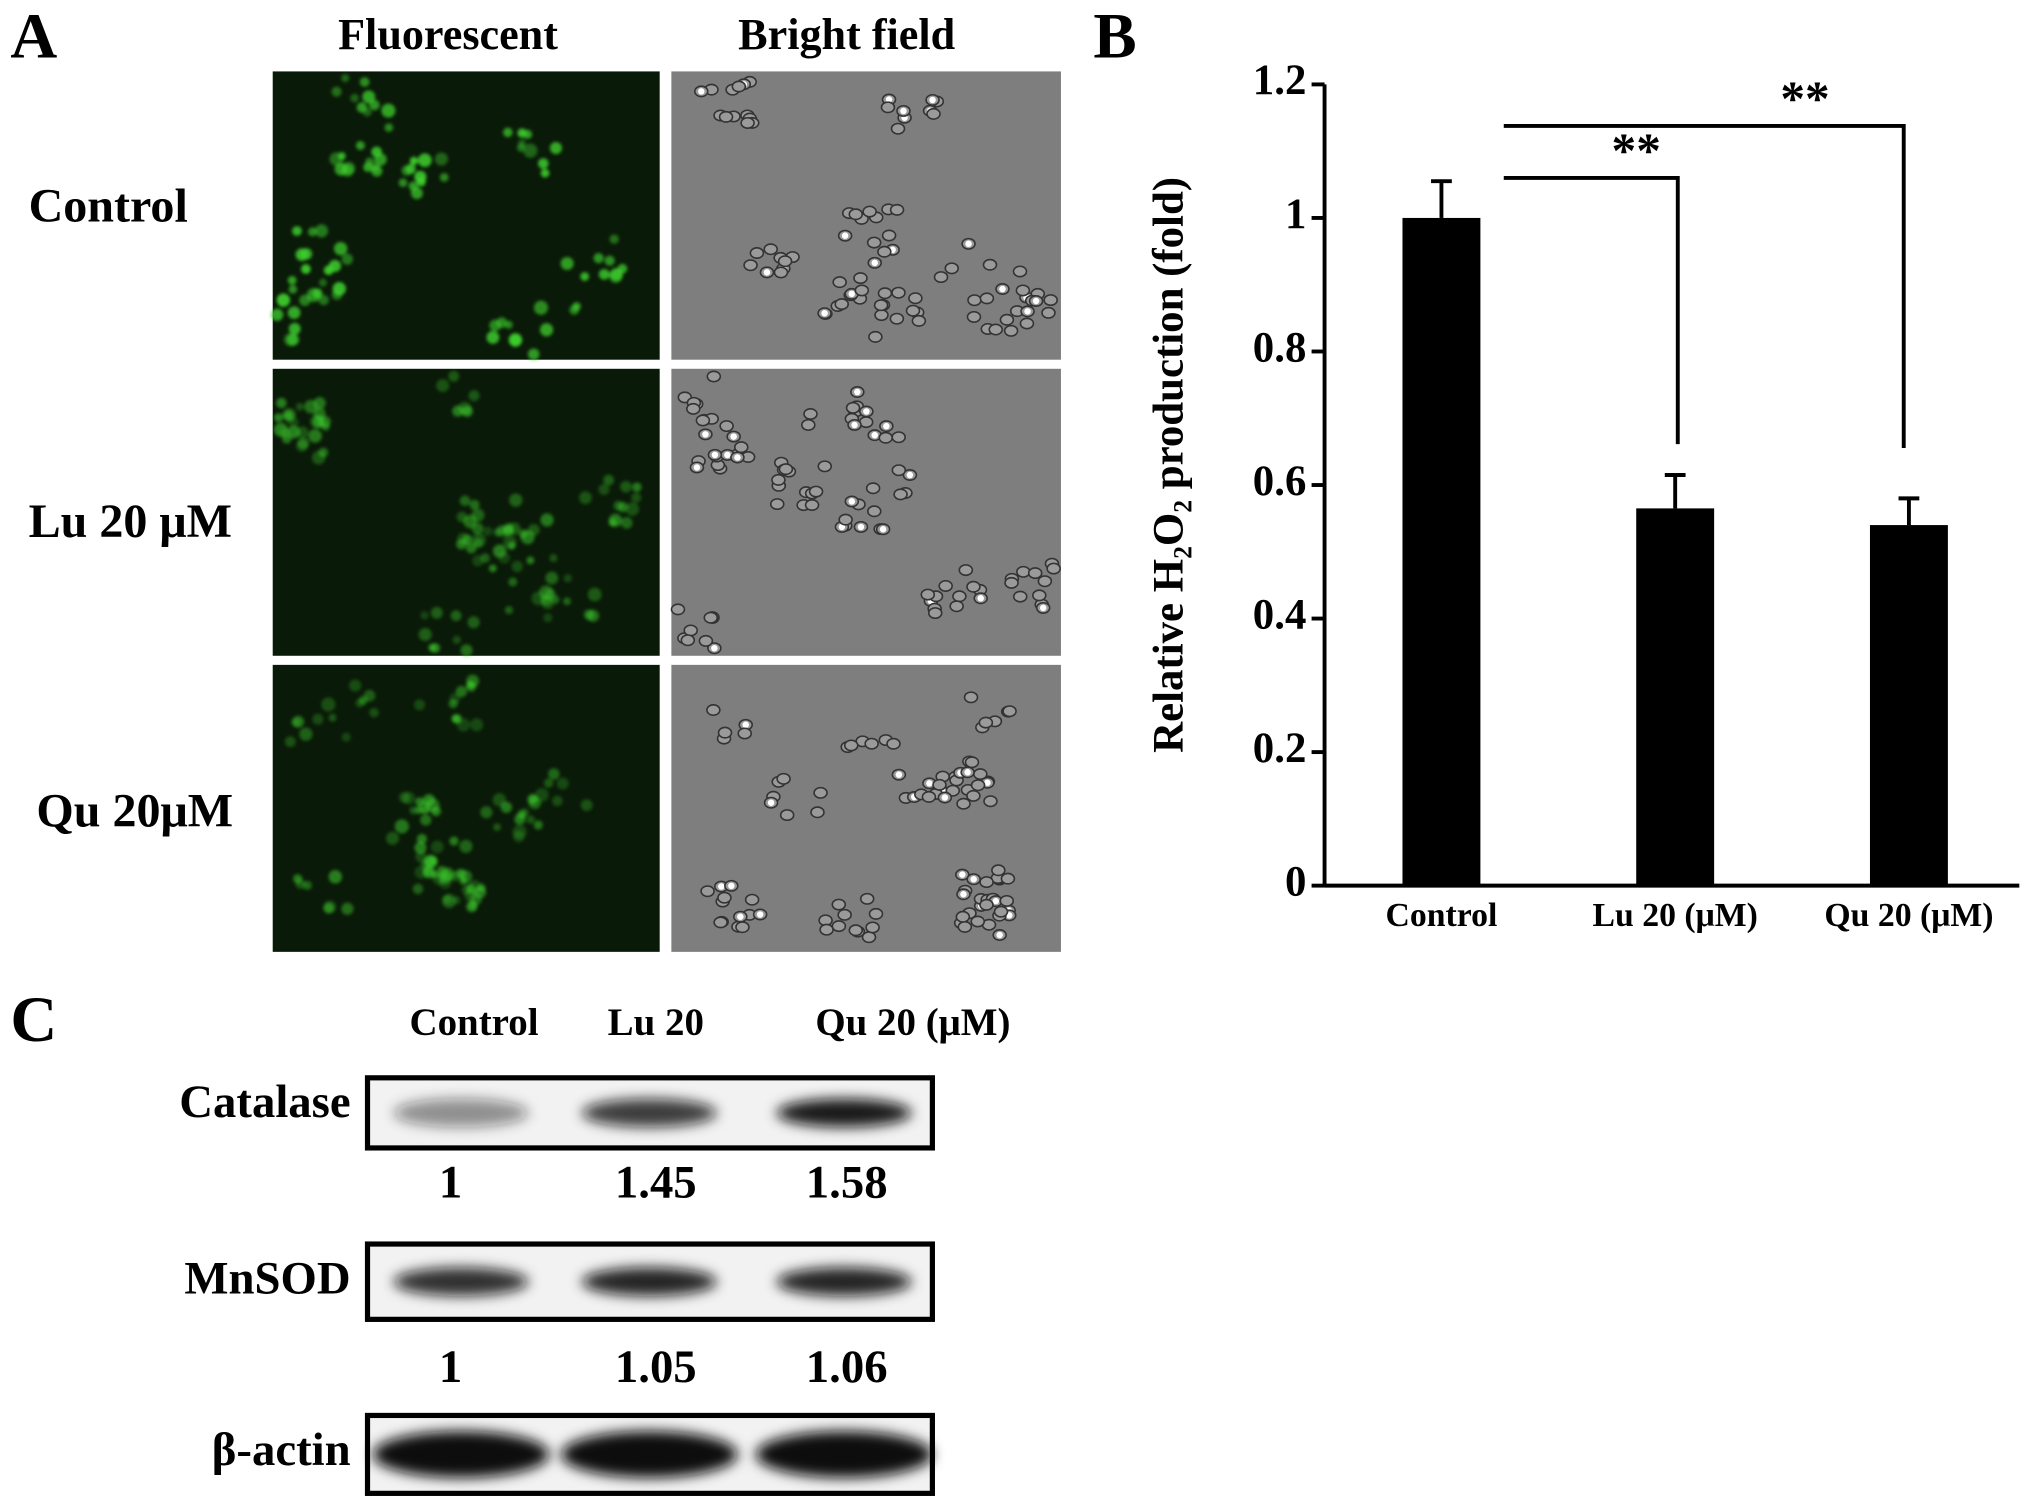 This screenshot has width=2031, height=1507. What do you see at coordinates (649, 1454) in the screenshot?
I see `blot-frame` at bounding box center [649, 1454].